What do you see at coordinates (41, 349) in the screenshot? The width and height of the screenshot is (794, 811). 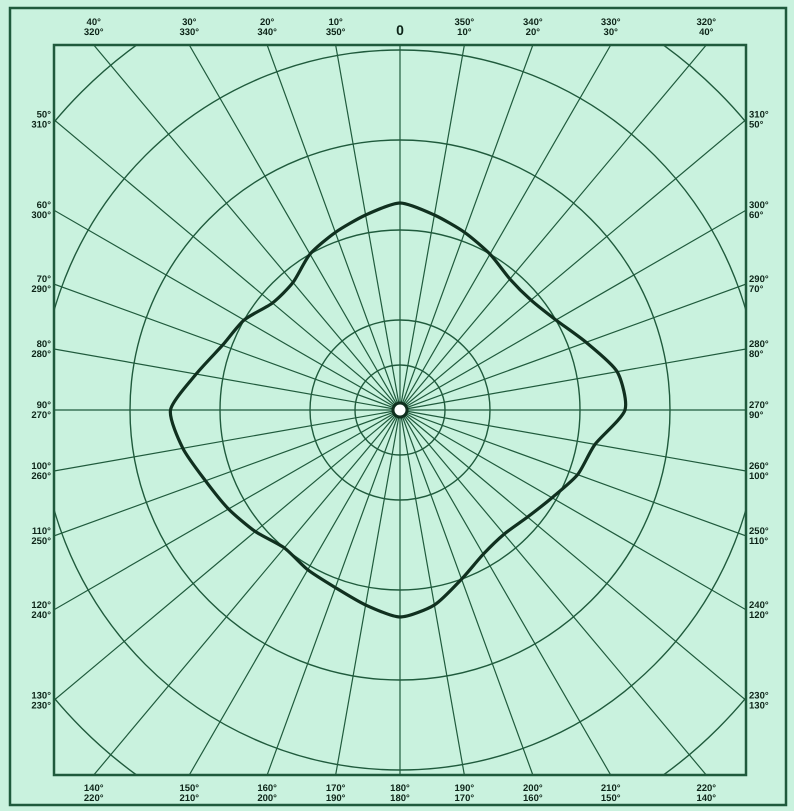 I see `spoke-label: 80° 280°` at bounding box center [41, 349].